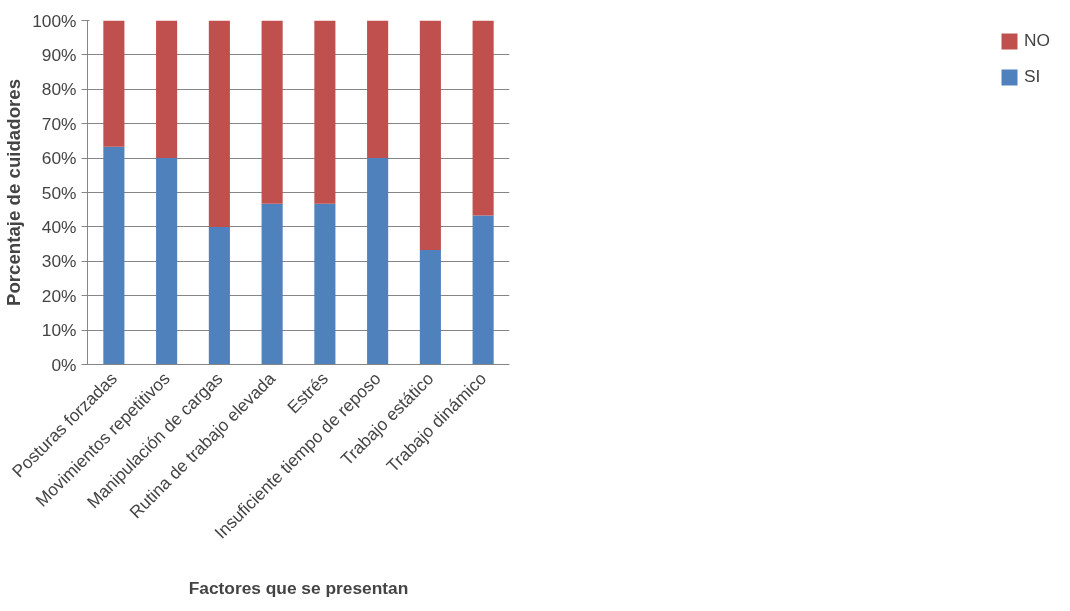 The height and width of the screenshot is (611, 1070). Describe the element at coordinates (59, 226) in the screenshot. I see `y-tick-label: 40%` at that location.